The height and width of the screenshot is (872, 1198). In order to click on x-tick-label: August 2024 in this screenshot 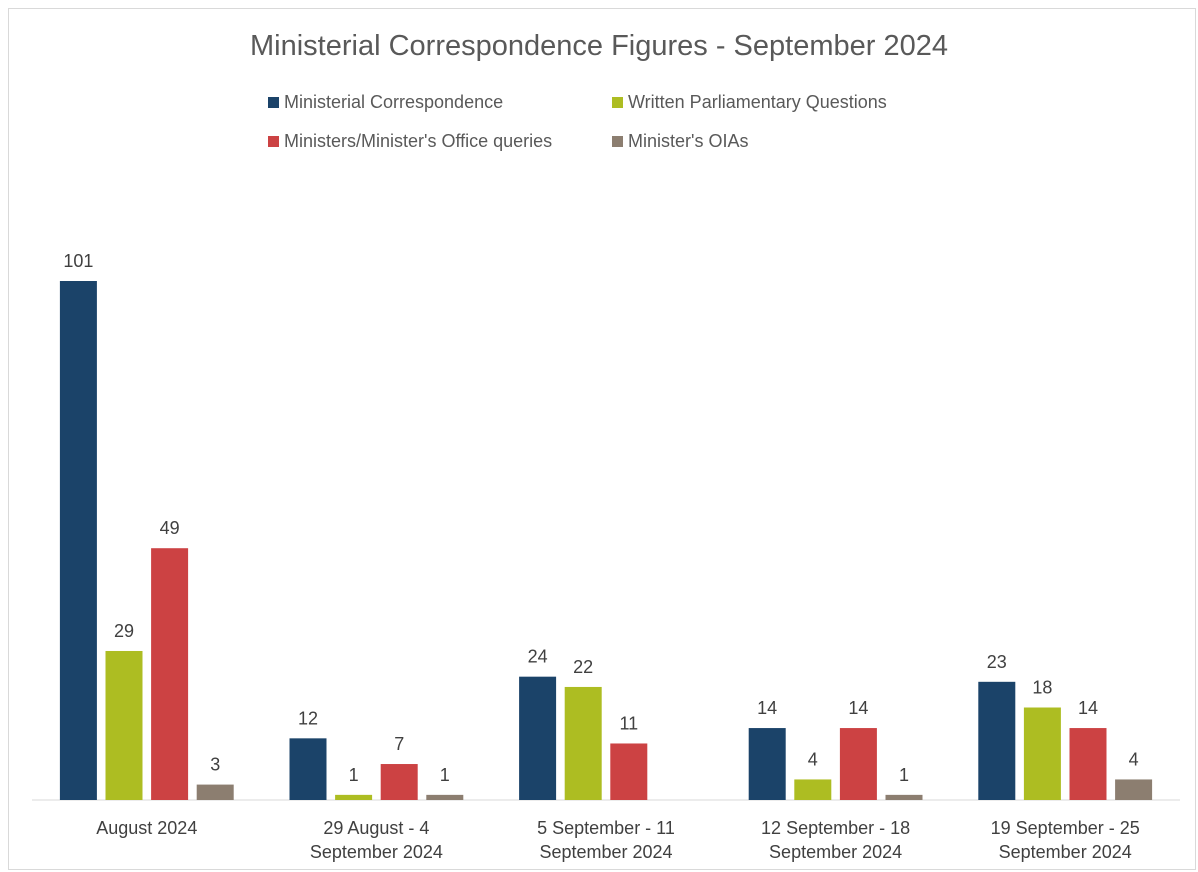, I will do `click(146, 828)`.